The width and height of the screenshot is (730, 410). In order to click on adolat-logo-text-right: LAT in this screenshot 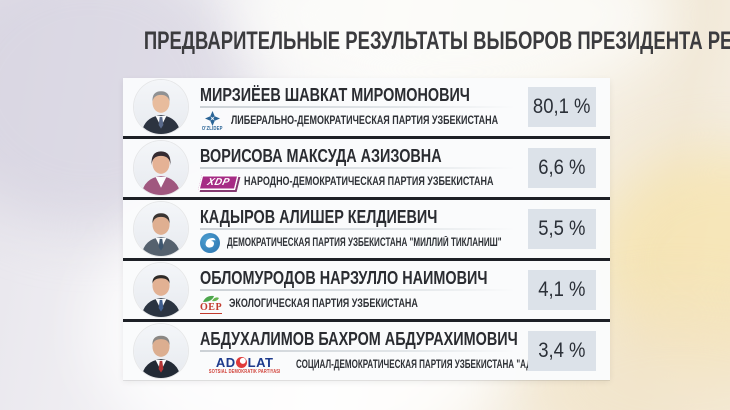, I will do `click(260, 362)`.